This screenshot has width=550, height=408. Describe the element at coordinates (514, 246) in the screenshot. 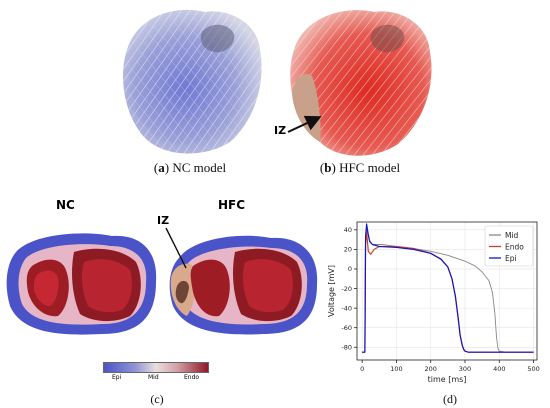

I see `legend-label-endo: Endo` at that location.